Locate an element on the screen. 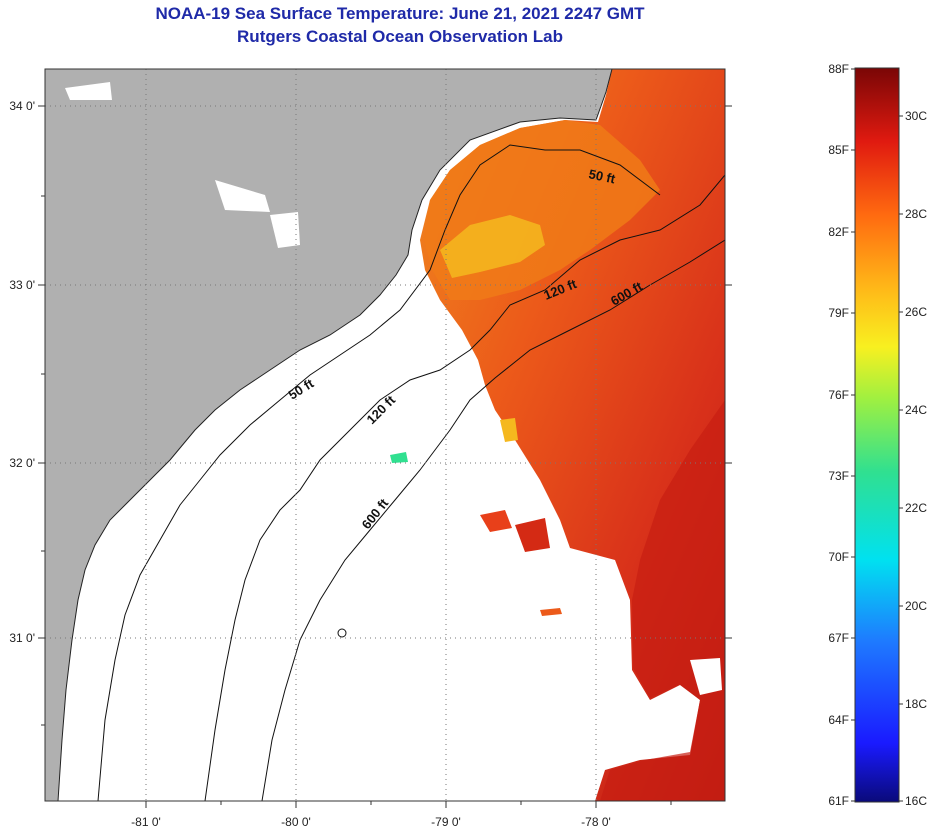 This screenshot has height=832, width=936. colorbar is located at coordinates (877, 435).